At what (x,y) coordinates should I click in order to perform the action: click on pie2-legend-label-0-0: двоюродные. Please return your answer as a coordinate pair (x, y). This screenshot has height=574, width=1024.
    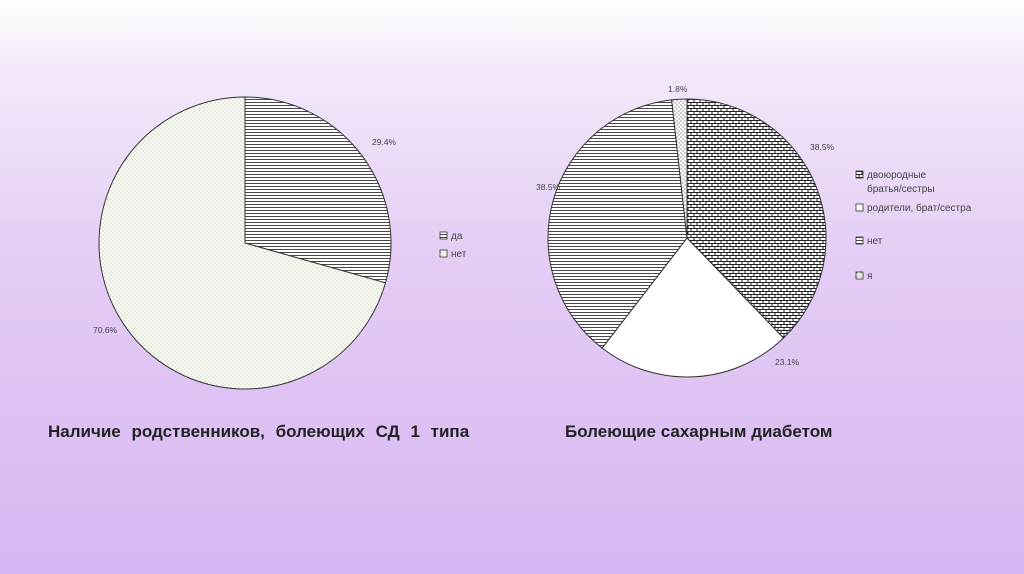
    Looking at the image, I should click on (897, 175).